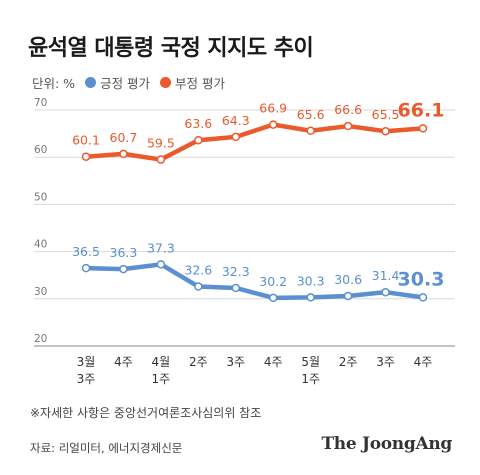  I want to click on x-tick-label: 5월, so click(310, 362).